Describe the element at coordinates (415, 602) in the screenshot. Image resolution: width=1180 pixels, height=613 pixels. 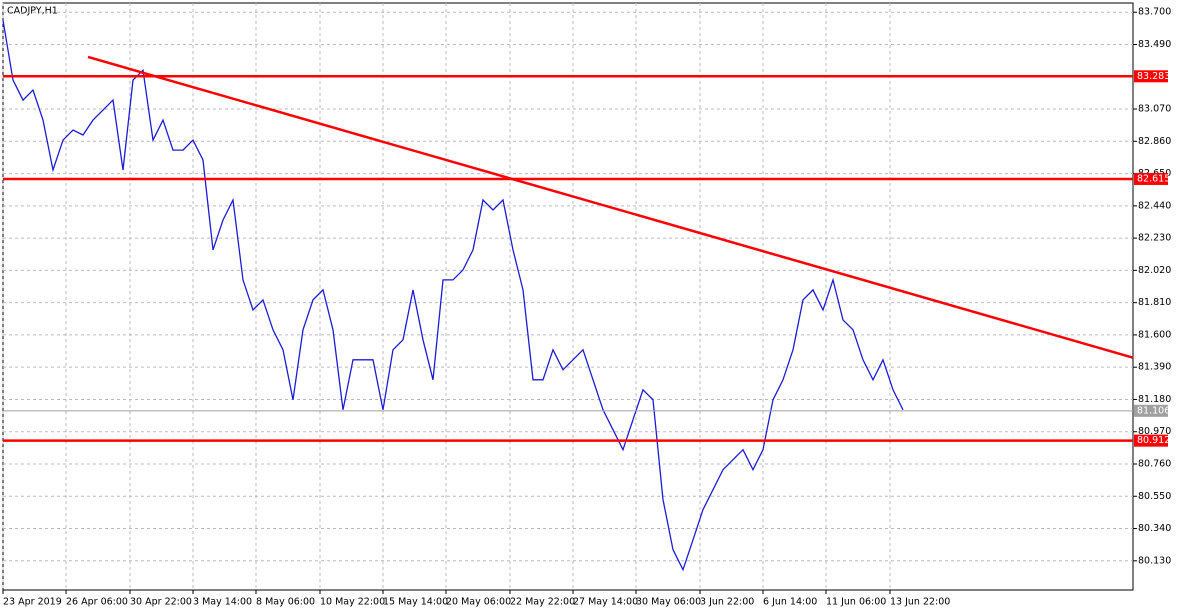
I see `x-tick-label: 15 May 14:00` at that location.